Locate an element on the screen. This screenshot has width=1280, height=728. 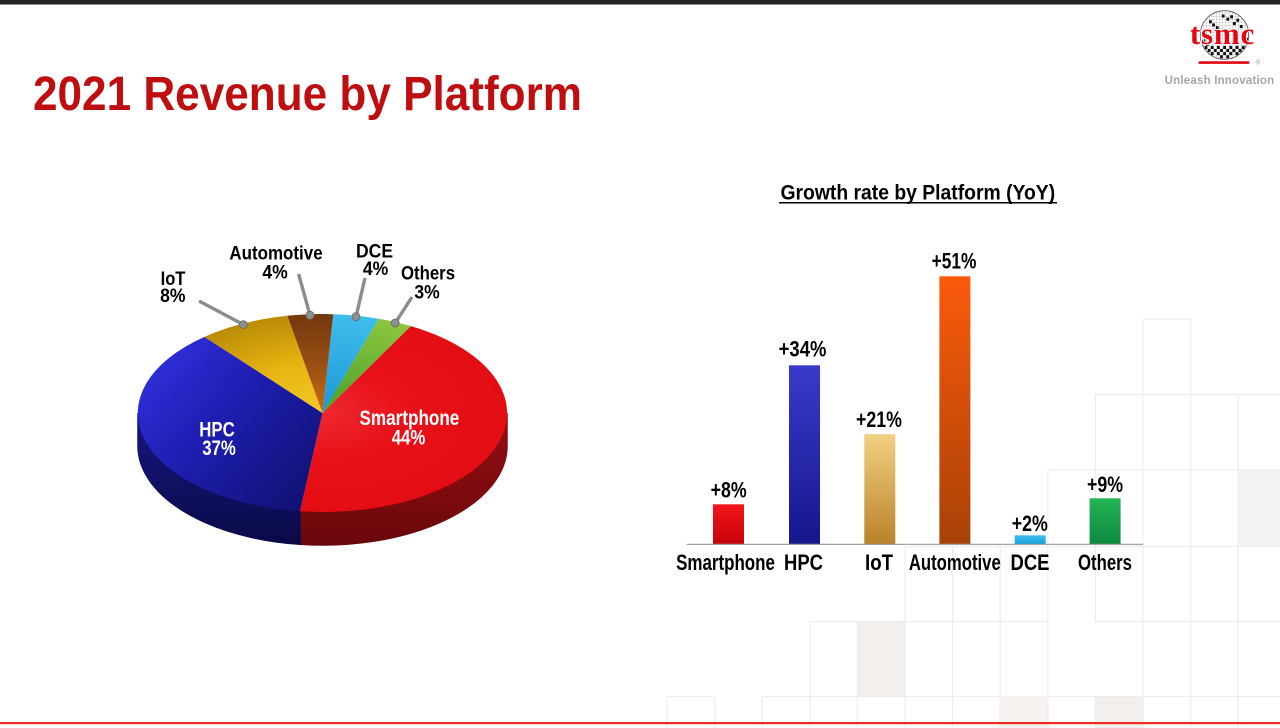
svg-text: 3% is located at coordinates (426, 292).